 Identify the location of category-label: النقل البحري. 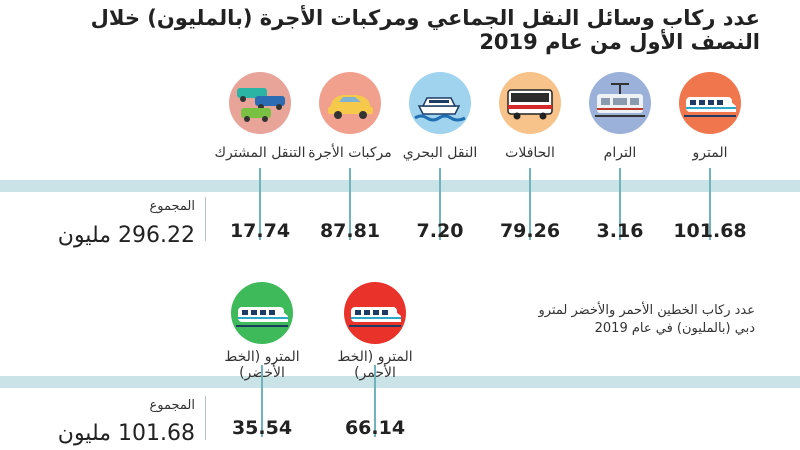
(440, 153).